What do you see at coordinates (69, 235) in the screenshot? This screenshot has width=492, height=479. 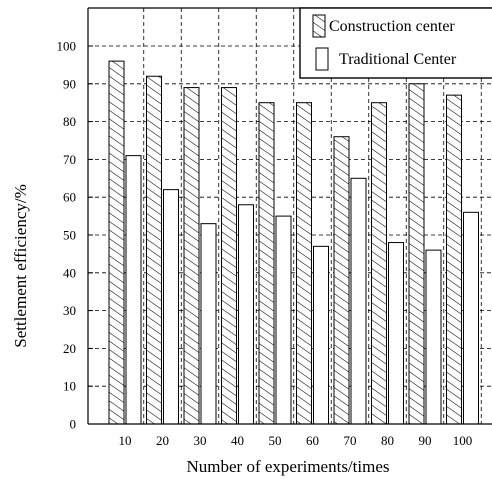 I see `y-tick-label: 50` at bounding box center [69, 235].